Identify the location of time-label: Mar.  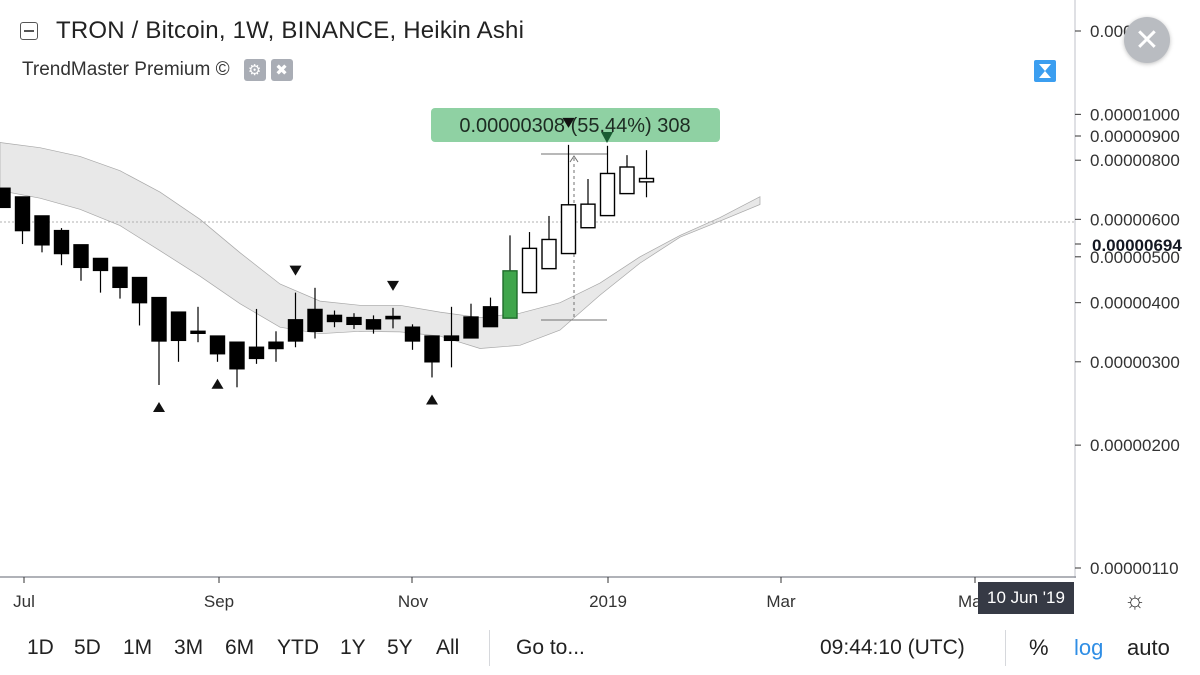
(781, 601).